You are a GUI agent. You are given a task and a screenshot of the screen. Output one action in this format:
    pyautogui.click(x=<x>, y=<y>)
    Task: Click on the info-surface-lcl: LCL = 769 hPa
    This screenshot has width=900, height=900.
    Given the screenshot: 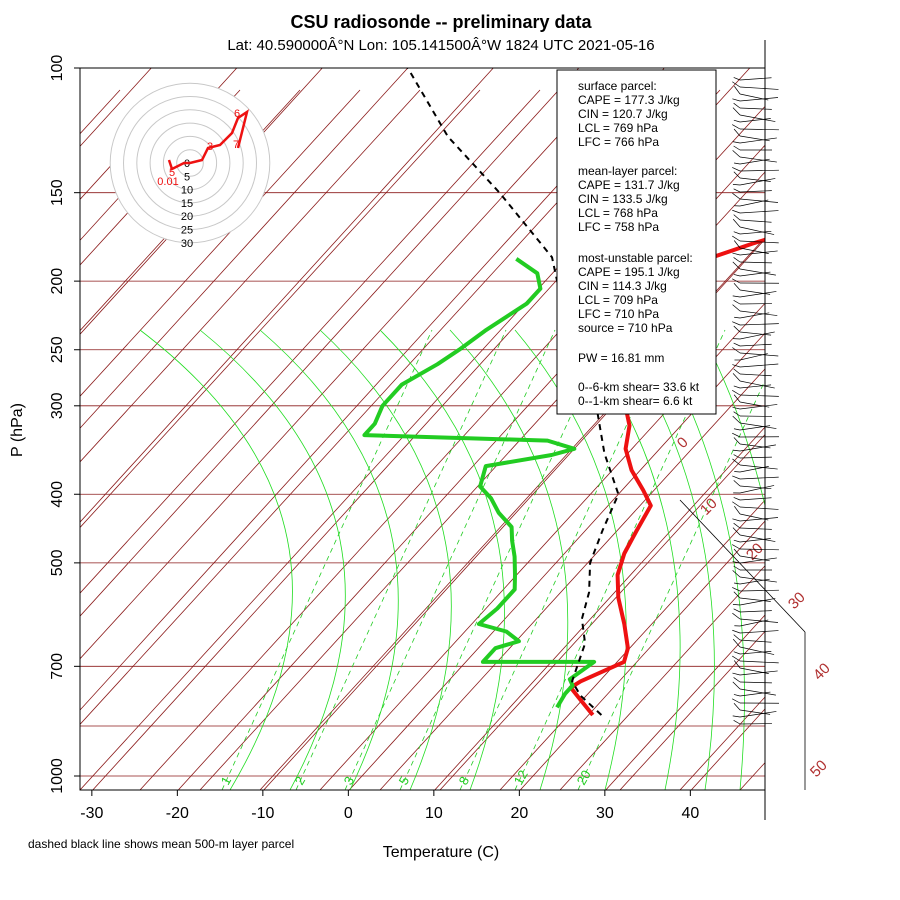 What is the action you would take?
    pyautogui.click(x=618, y=128)
    